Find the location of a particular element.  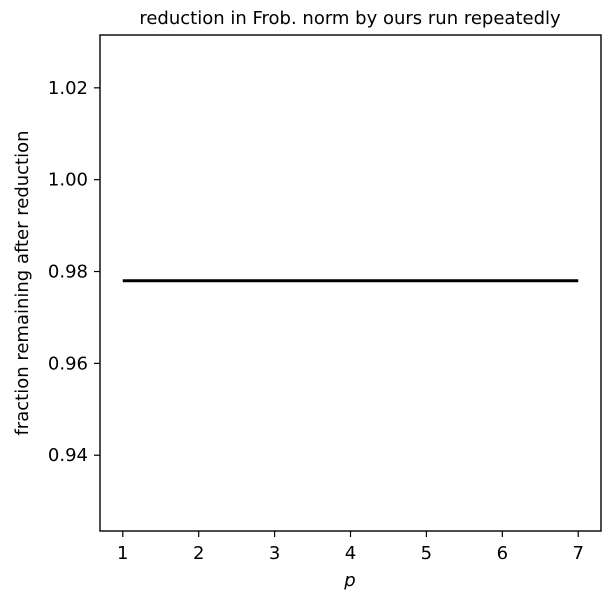

x-tick-label: 3 is located at coordinates (274, 553).